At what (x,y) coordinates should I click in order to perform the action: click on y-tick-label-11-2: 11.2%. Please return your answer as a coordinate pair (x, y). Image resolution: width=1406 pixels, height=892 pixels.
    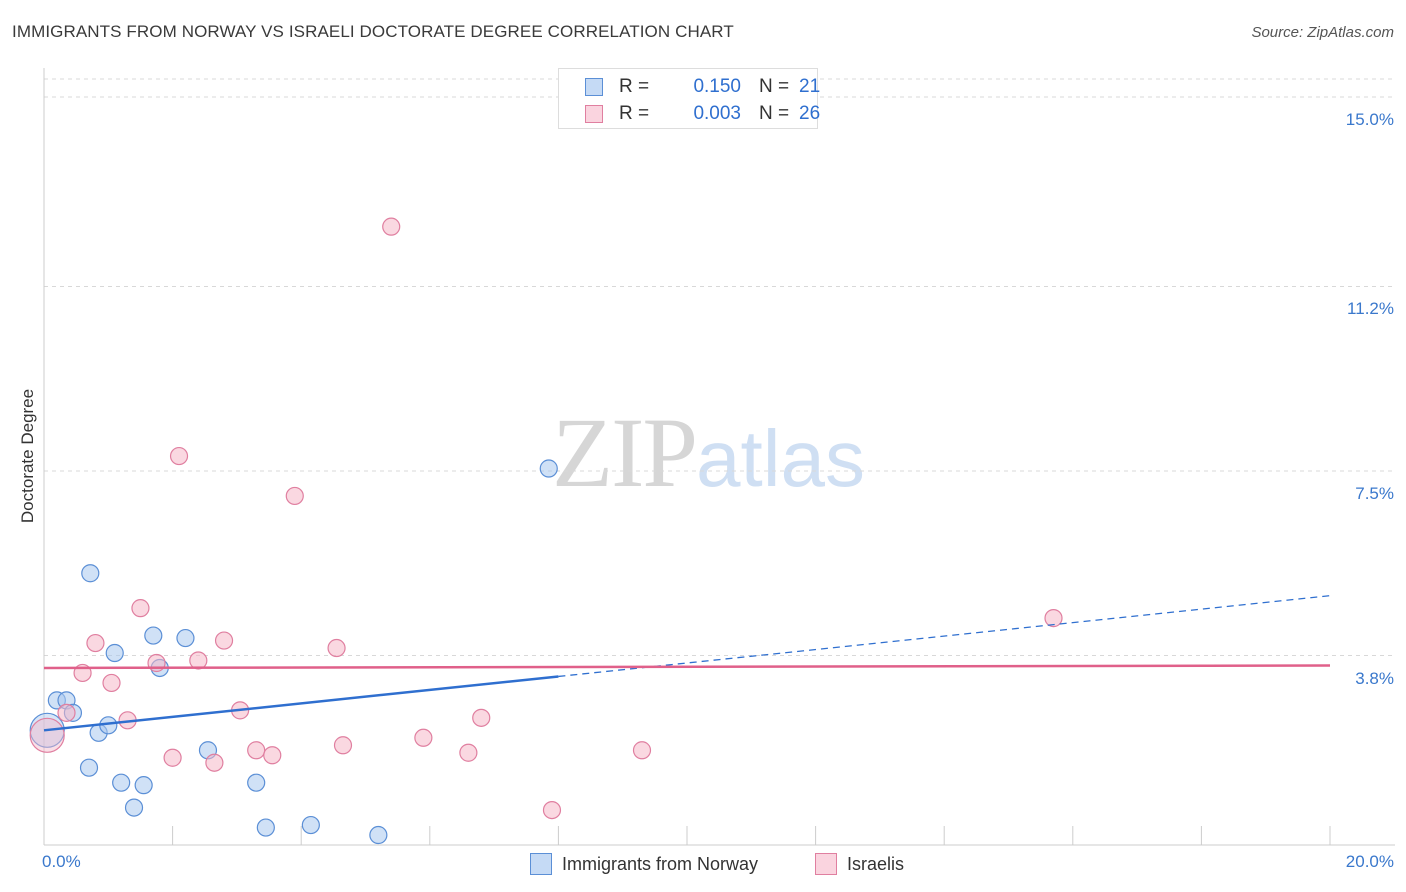
    Looking at the image, I should click on (1370, 309).